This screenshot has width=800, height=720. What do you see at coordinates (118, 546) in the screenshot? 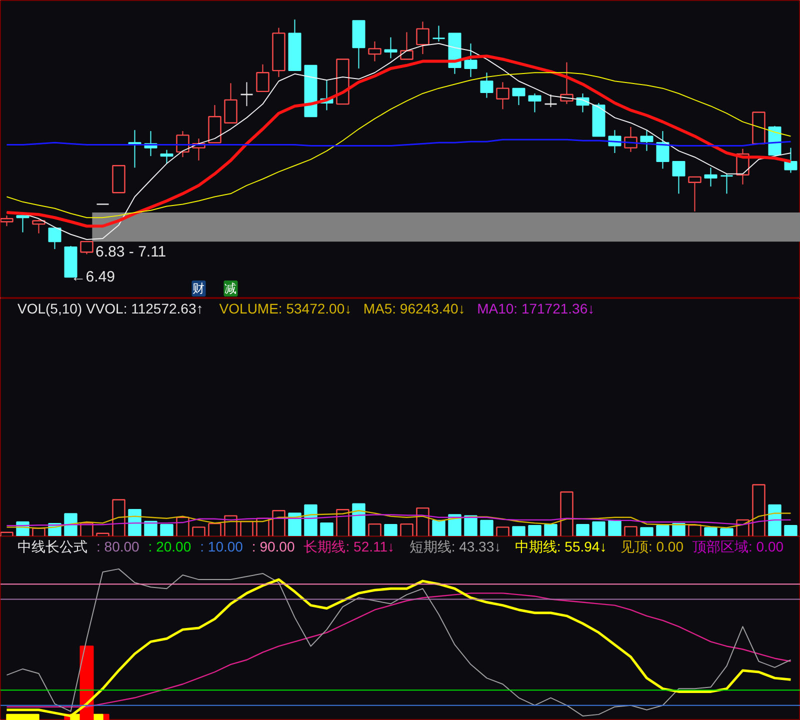
I see `ref-line-label: : 80.00` at bounding box center [118, 546].